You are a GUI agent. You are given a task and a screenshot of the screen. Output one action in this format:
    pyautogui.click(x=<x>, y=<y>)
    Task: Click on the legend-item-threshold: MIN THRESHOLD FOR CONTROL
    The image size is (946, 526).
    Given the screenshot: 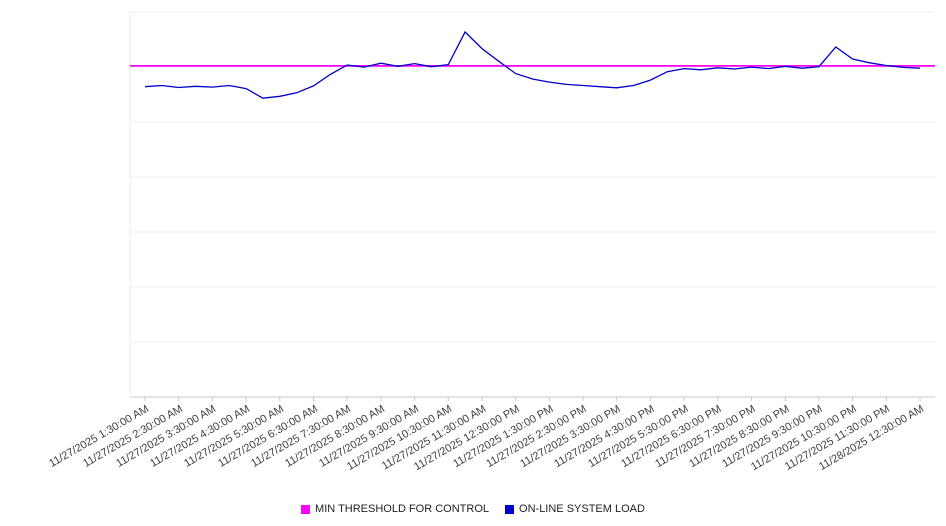 What is the action you would take?
    pyautogui.click(x=395, y=509)
    